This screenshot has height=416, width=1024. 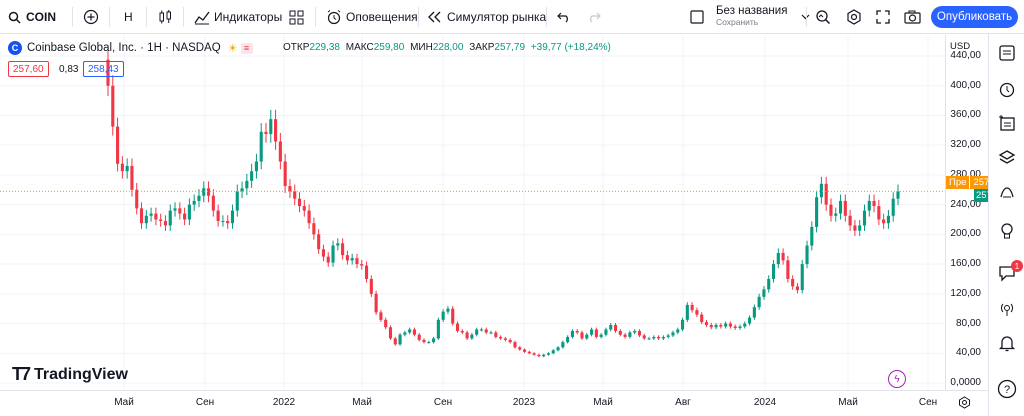 I want to click on settings-button, so click(x=854, y=17).